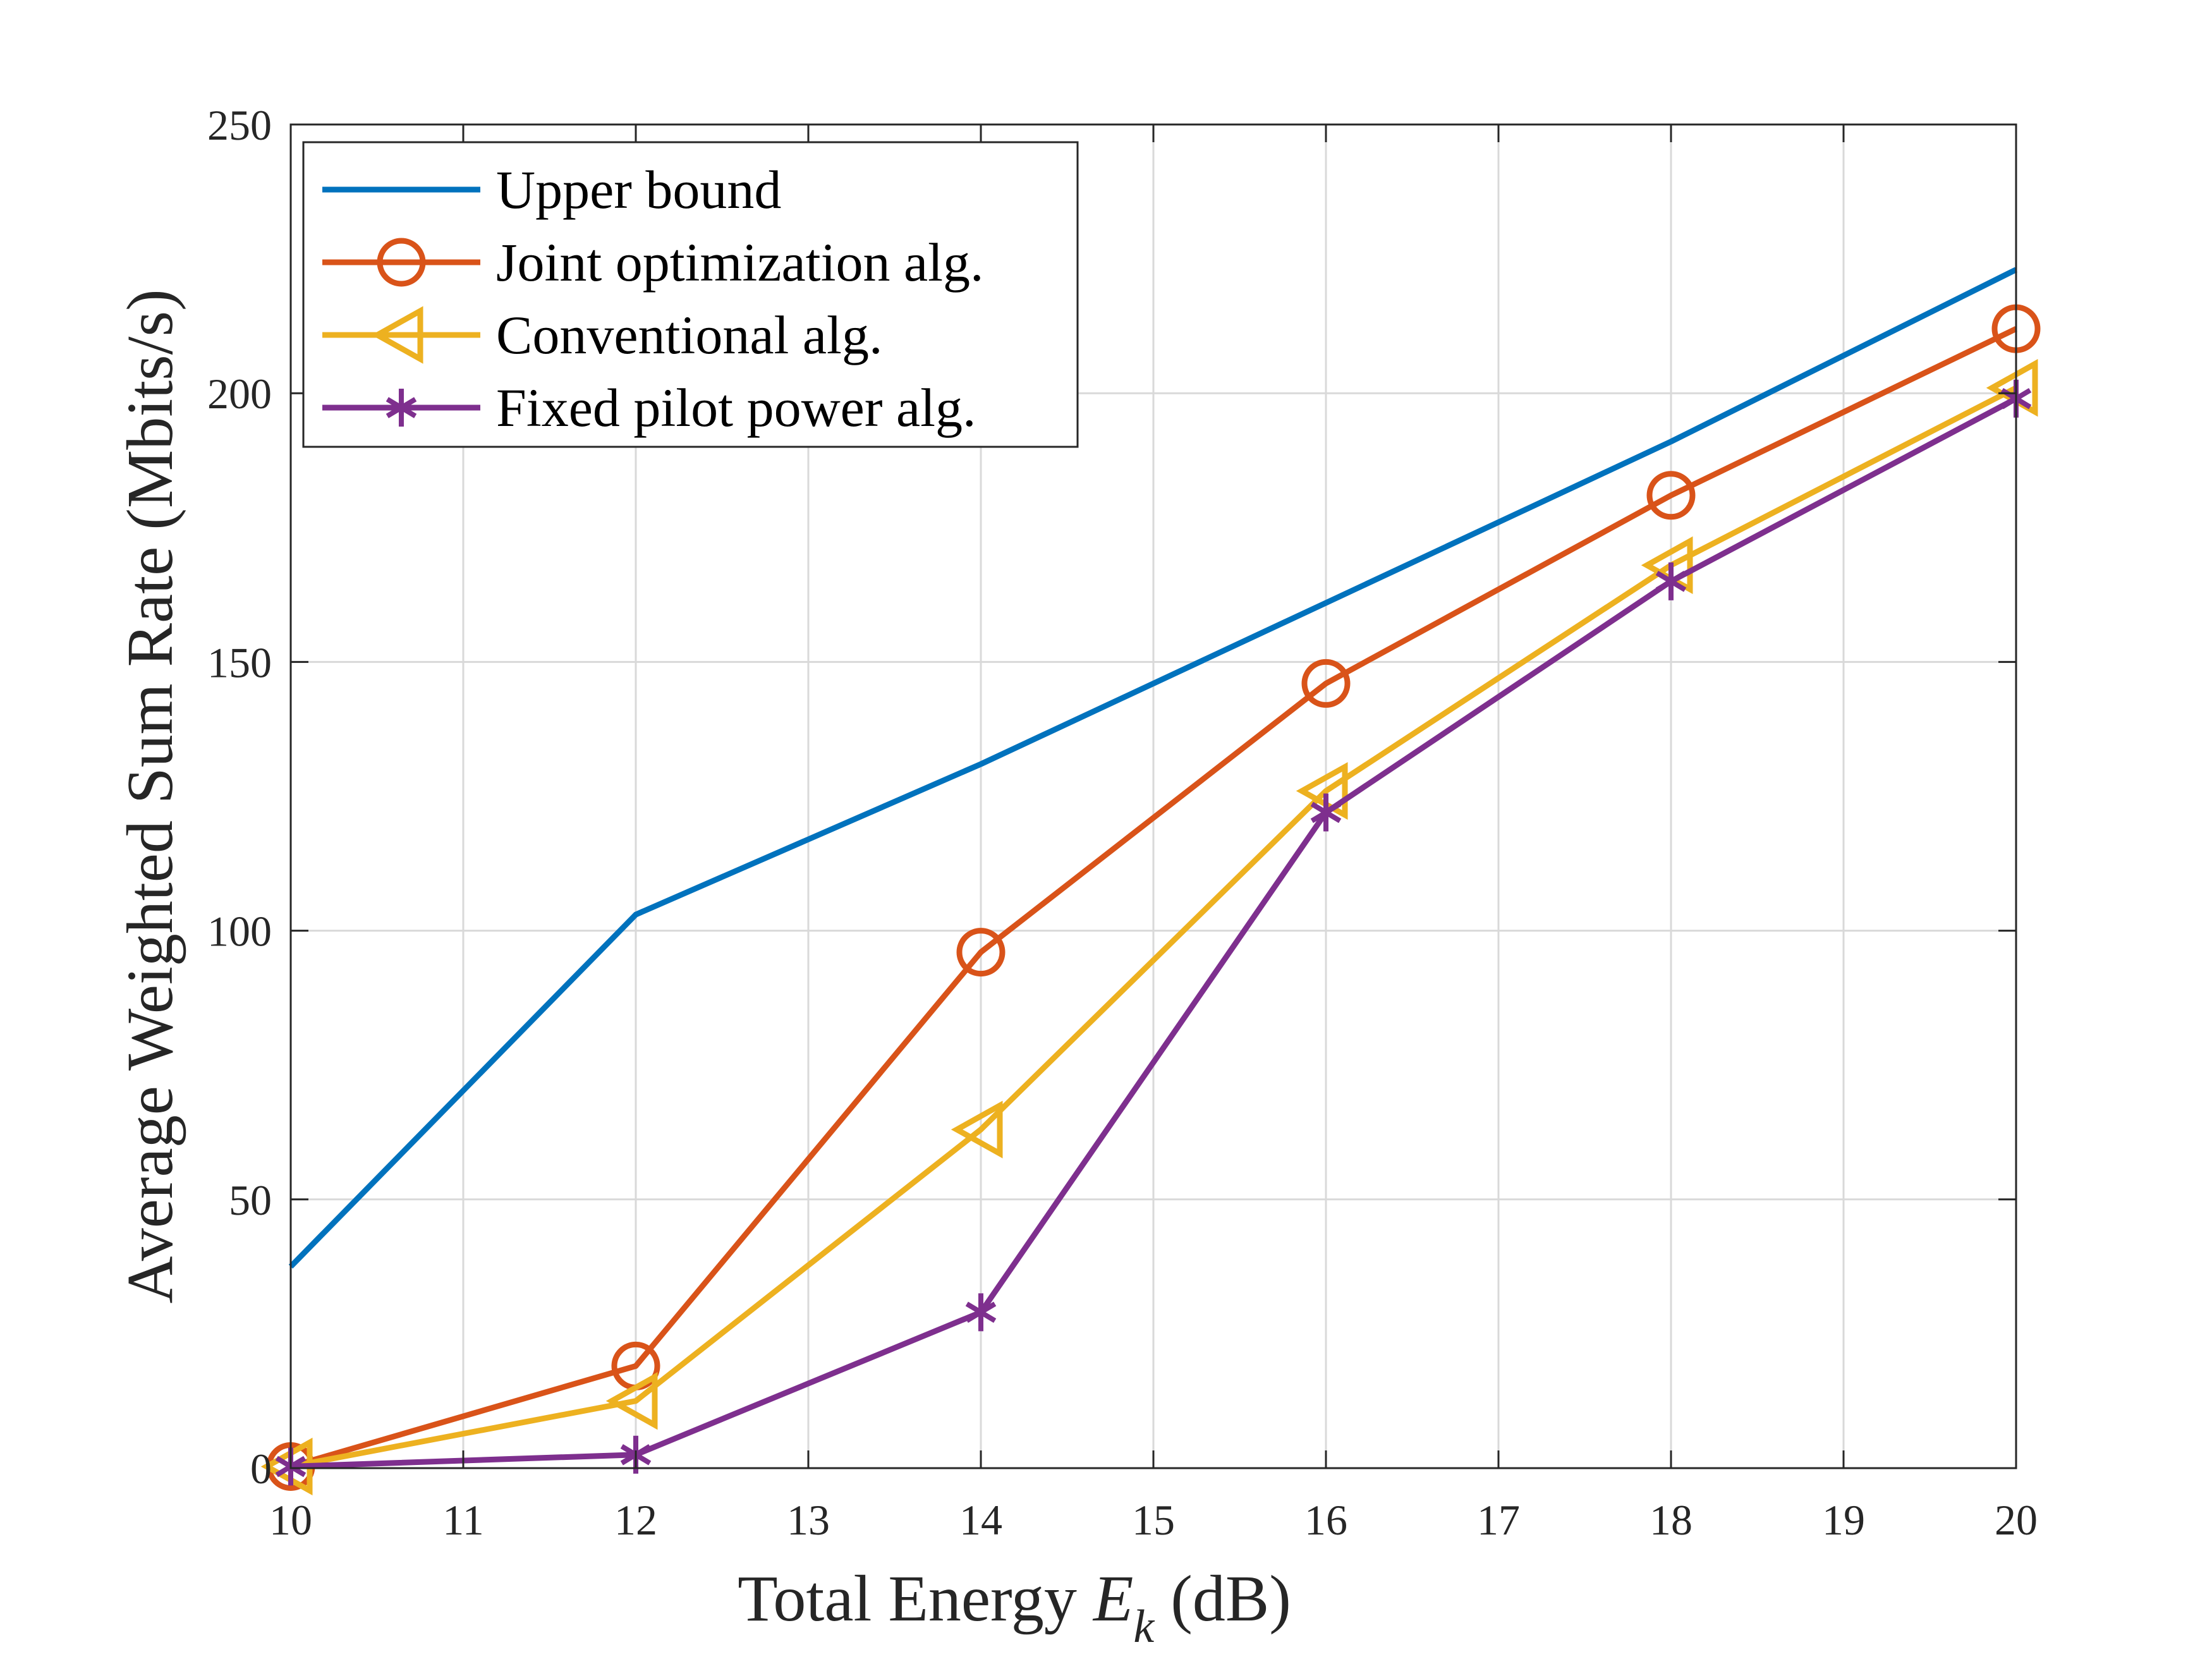 The height and width of the screenshot is (1659, 2212). I want to click on y-tick-label: 250, so click(240, 125).